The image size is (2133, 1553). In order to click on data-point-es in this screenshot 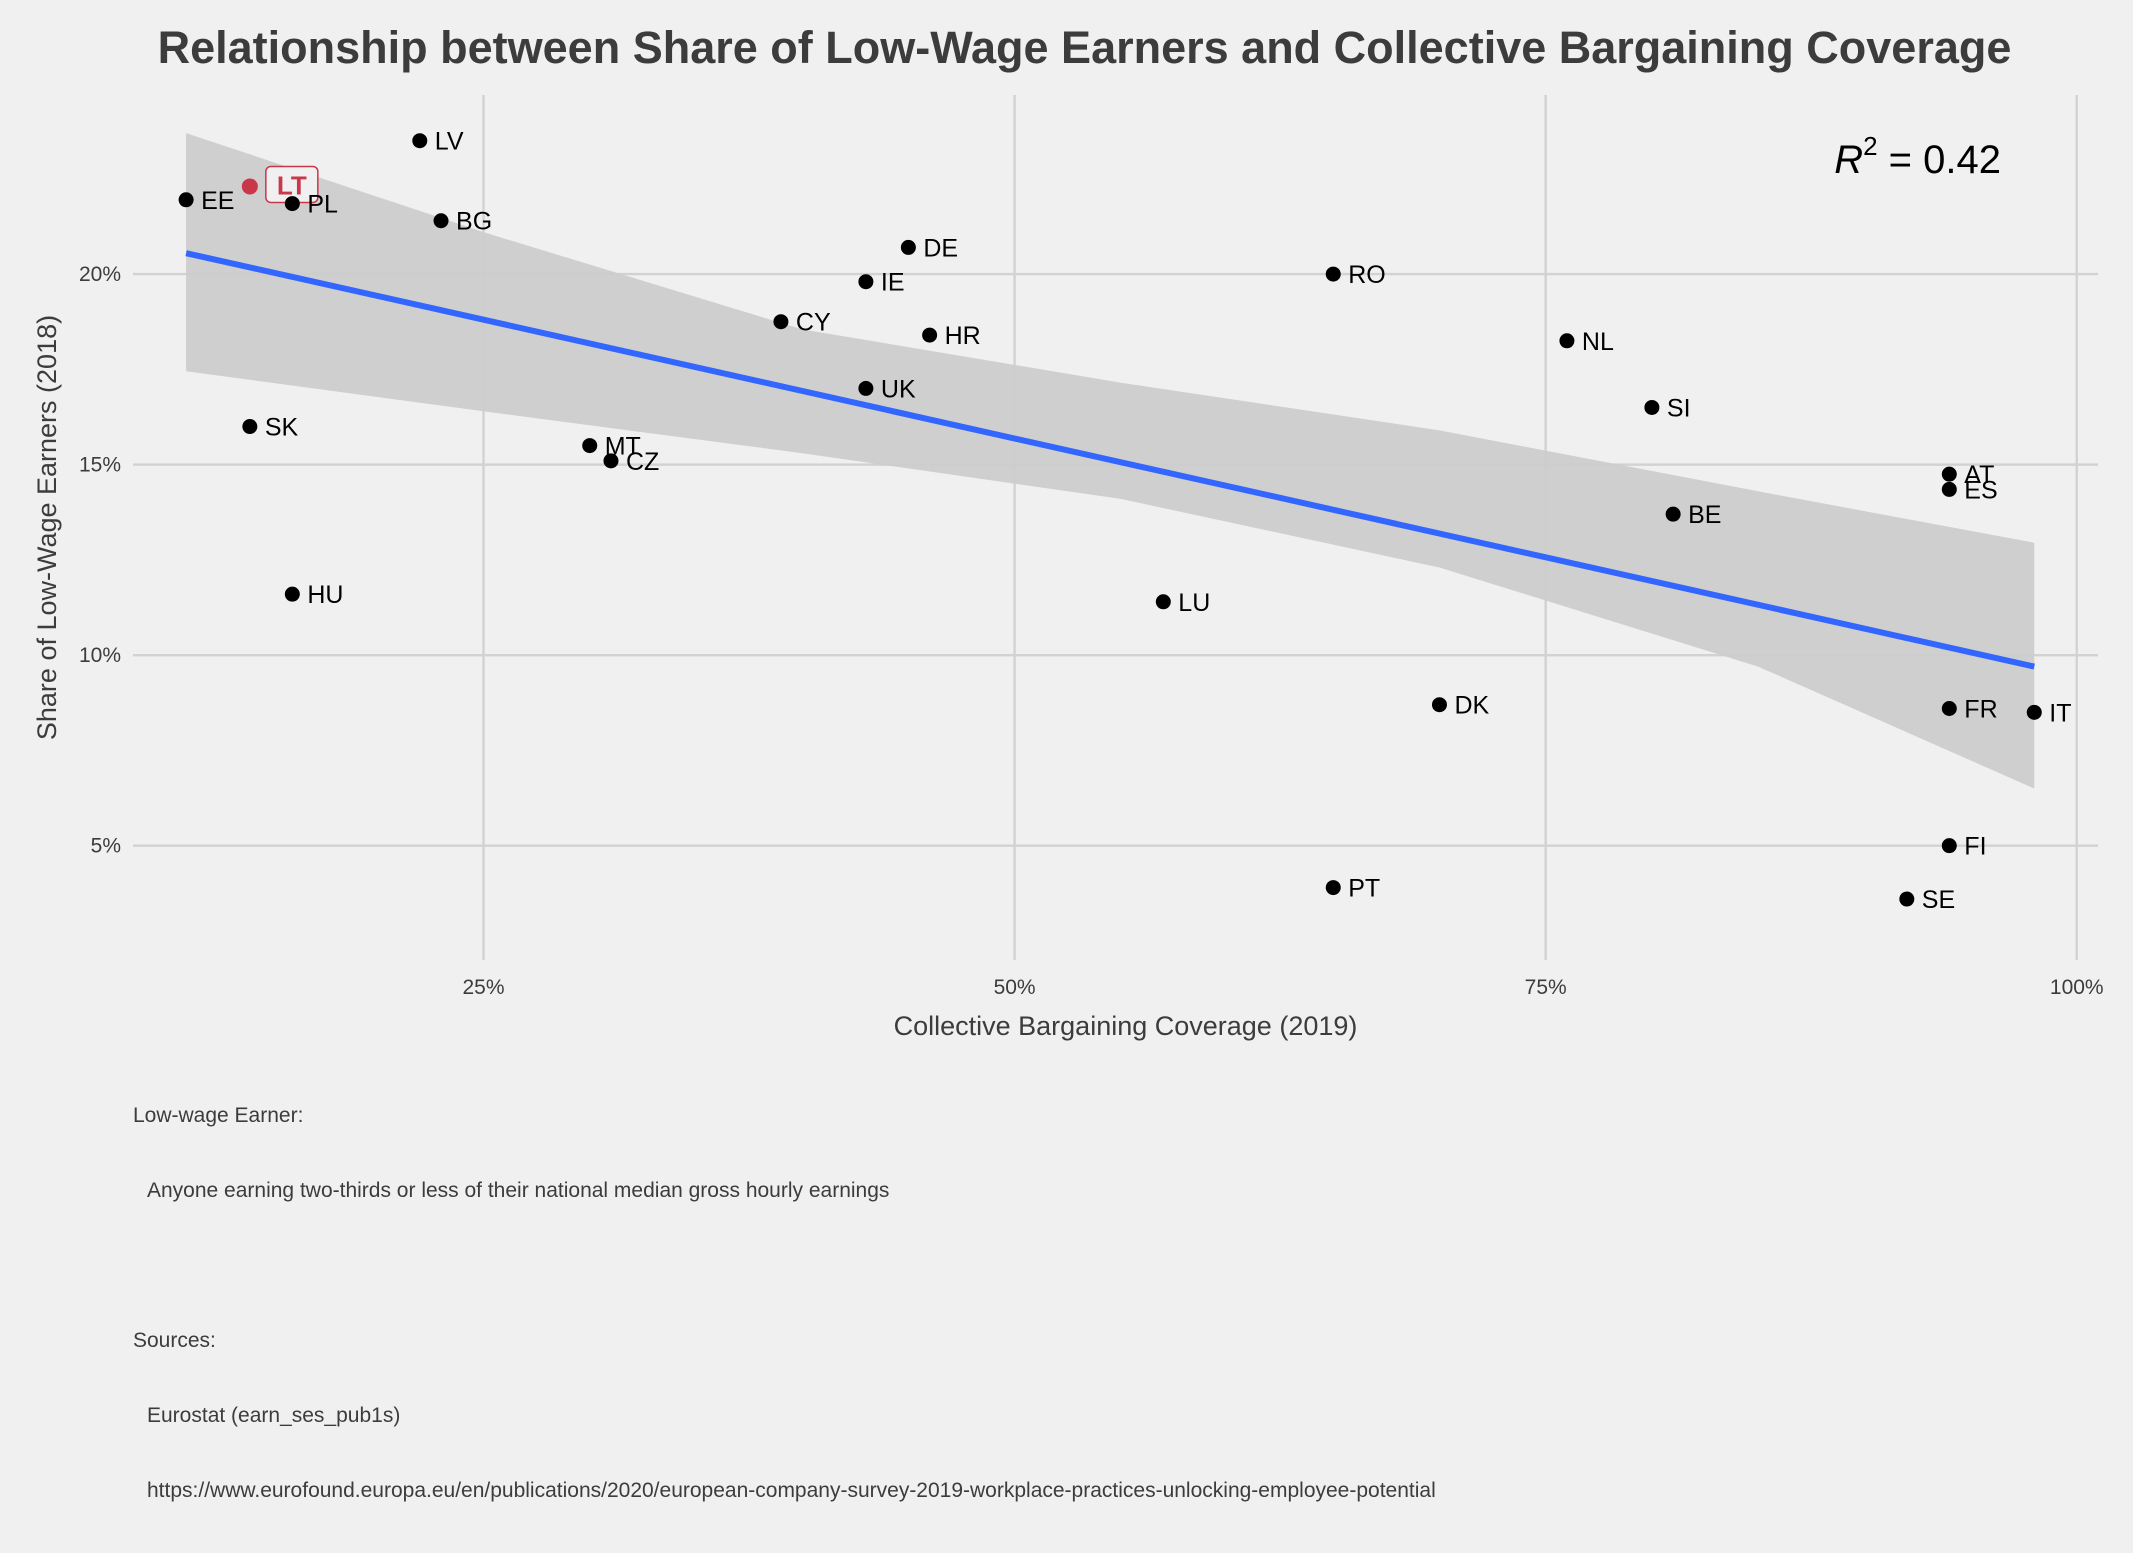, I will do `click(1949, 489)`.